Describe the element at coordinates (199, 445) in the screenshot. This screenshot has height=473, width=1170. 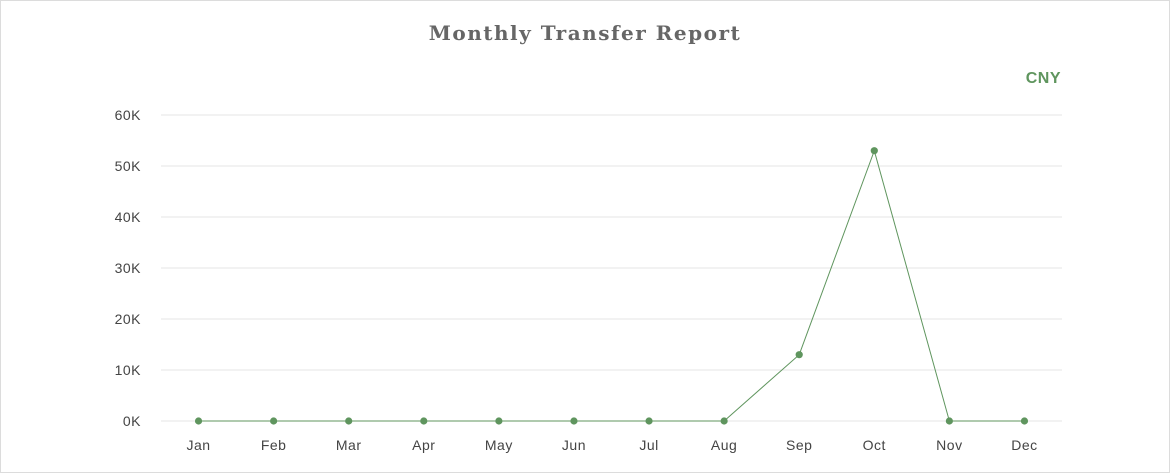
I see `x-tick-label: Jan` at that location.